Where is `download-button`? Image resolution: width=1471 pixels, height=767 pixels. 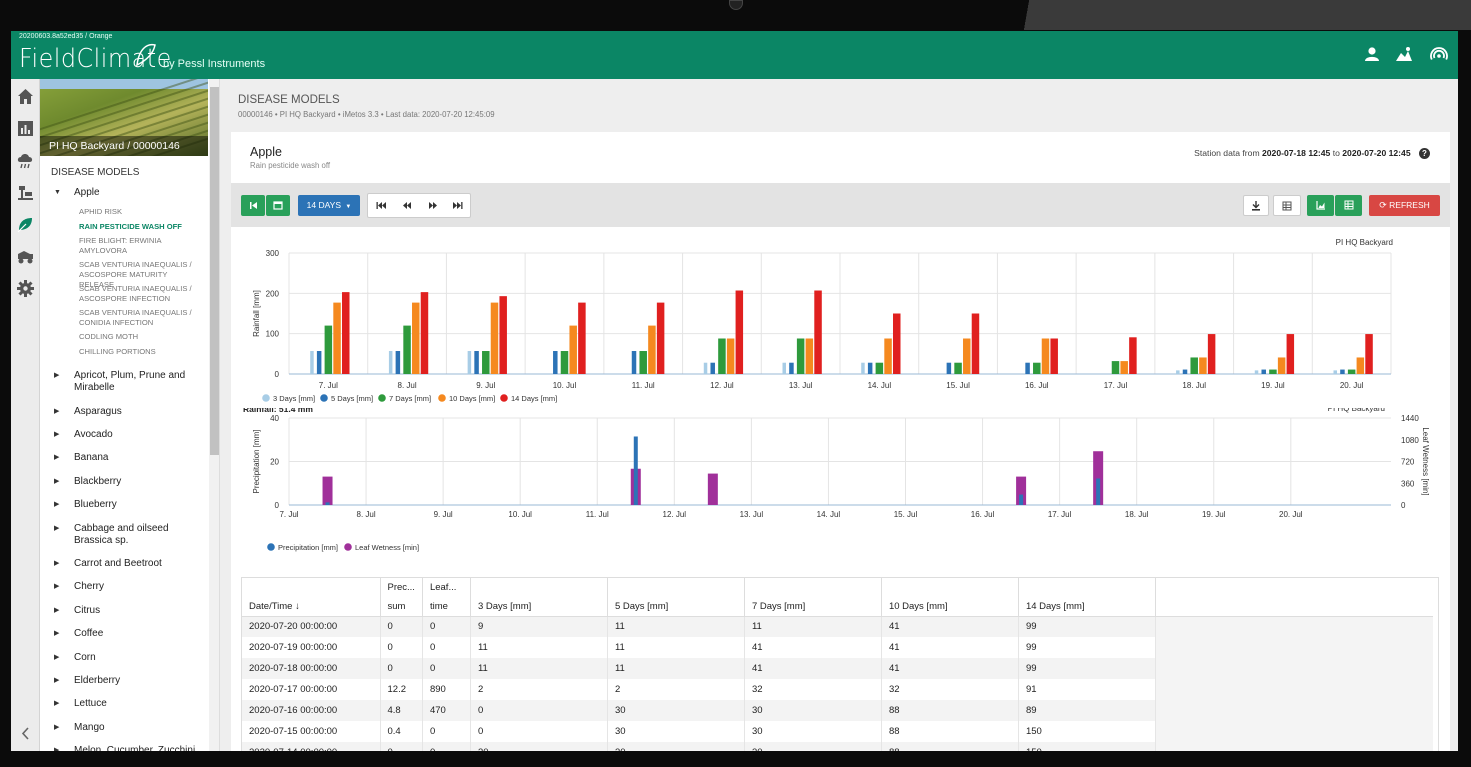
download-button is located at coordinates (1256, 205).